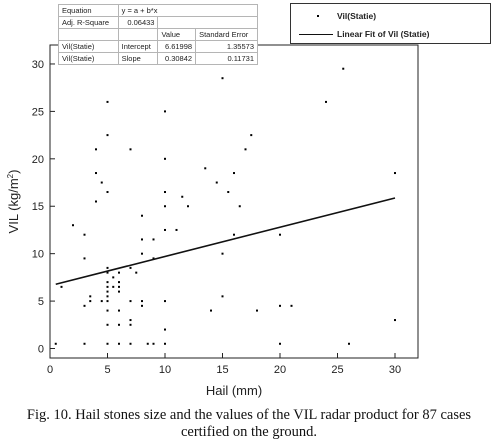 Image resolution: width=498 pixels, height=446 pixels. What do you see at coordinates (38, 255) in the screenshot?
I see `y-tick-label: 10` at bounding box center [38, 255].